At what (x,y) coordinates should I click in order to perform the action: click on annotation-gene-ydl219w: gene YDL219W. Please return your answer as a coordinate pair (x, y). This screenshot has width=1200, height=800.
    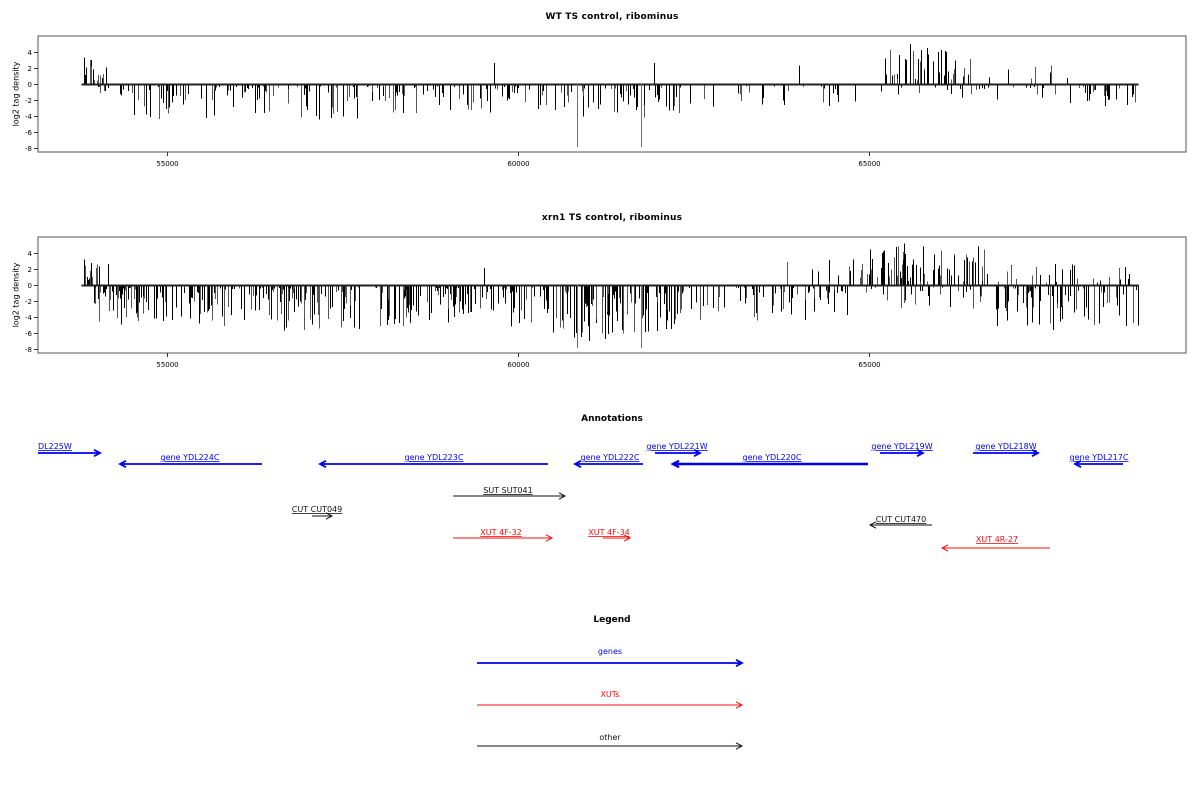
    Looking at the image, I should click on (902, 449).